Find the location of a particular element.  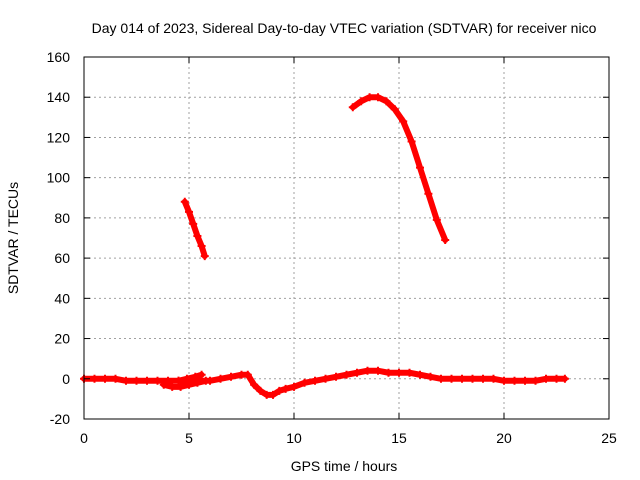

y-tick-label: 100 is located at coordinates (59, 178).